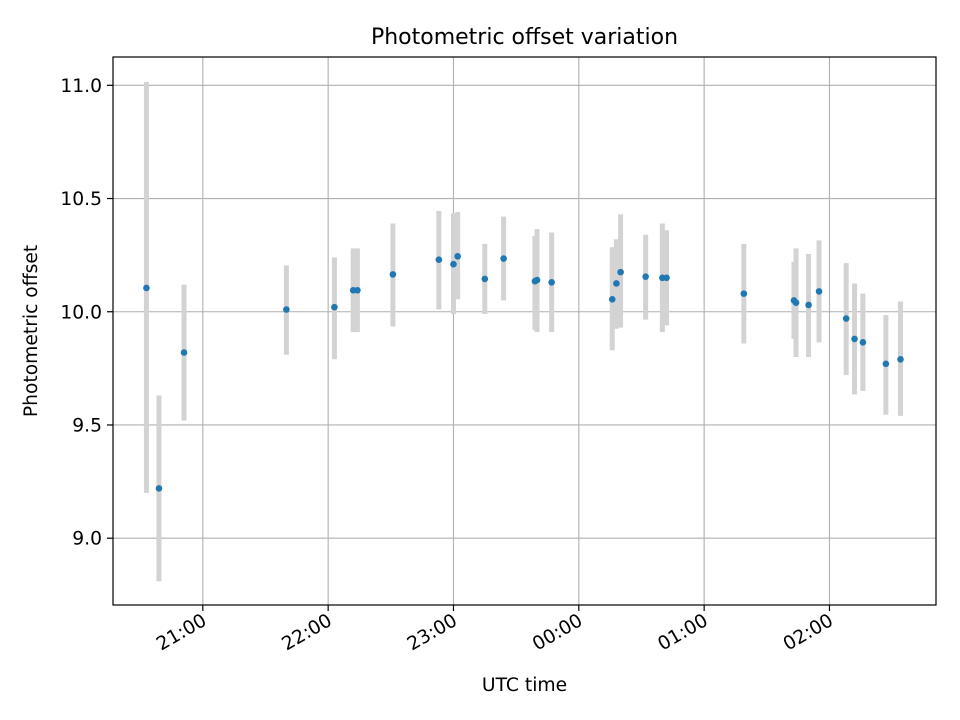  I want to click on x-axis-title: UTC time, so click(524, 685).